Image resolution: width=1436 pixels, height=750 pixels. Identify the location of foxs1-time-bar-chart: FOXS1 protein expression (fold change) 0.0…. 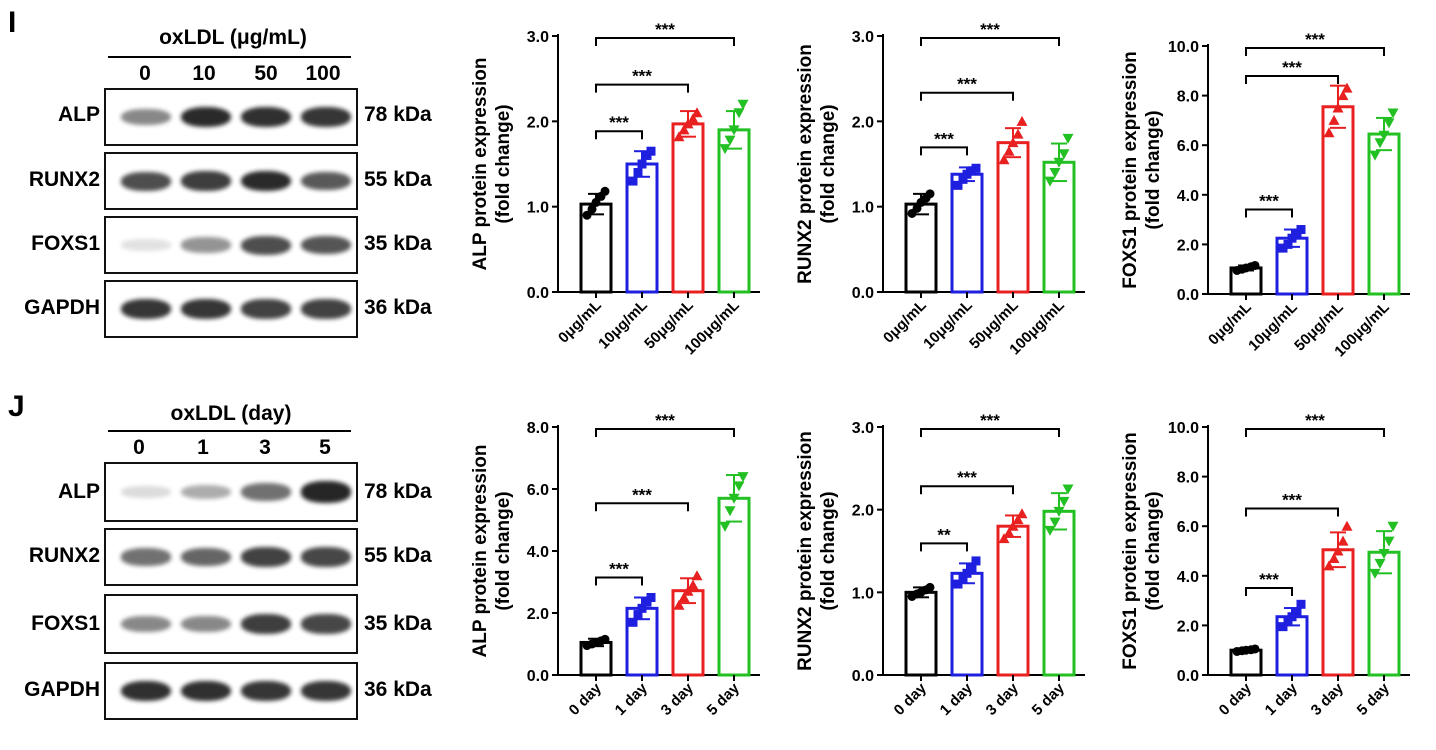
(1265, 565).